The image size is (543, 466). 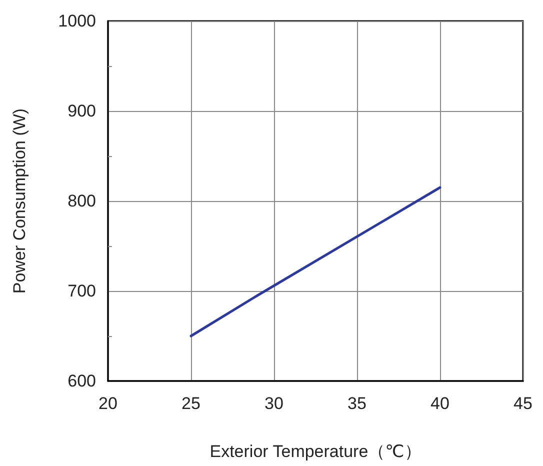 What do you see at coordinates (191, 403) in the screenshot?
I see `x-tick-label: 25` at bounding box center [191, 403].